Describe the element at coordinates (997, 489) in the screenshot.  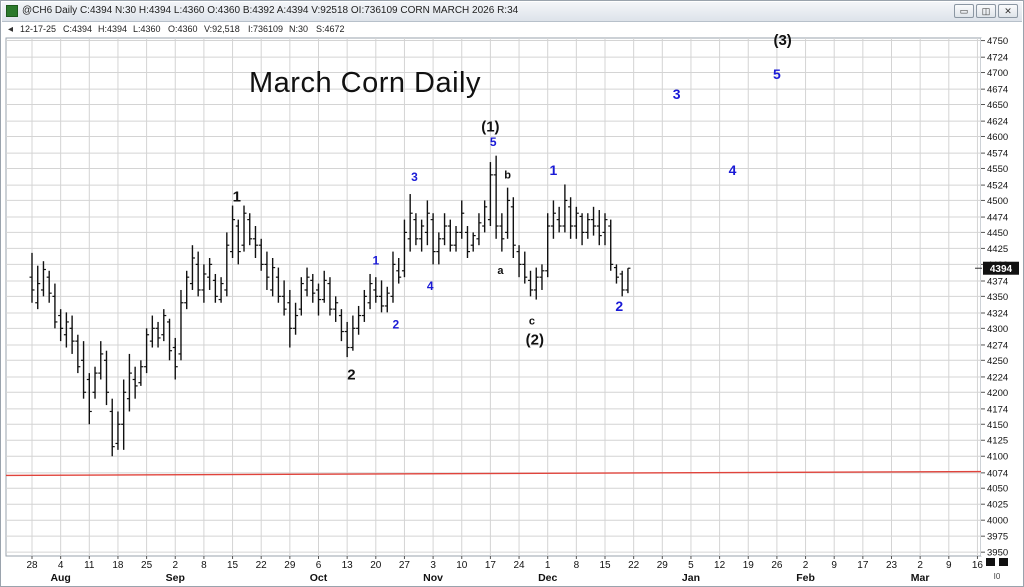
I see `price-tick-label: 4050` at that location.